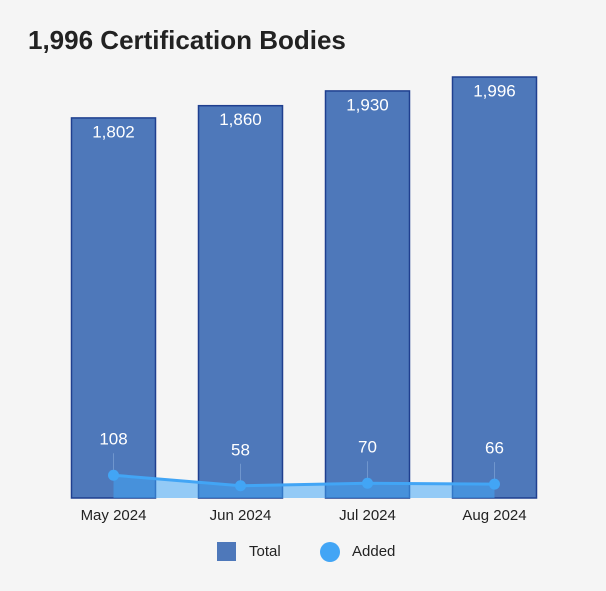  What do you see at coordinates (240, 119) in the screenshot?
I see `bar-value-label: 1,860` at bounding box center [240, 119].